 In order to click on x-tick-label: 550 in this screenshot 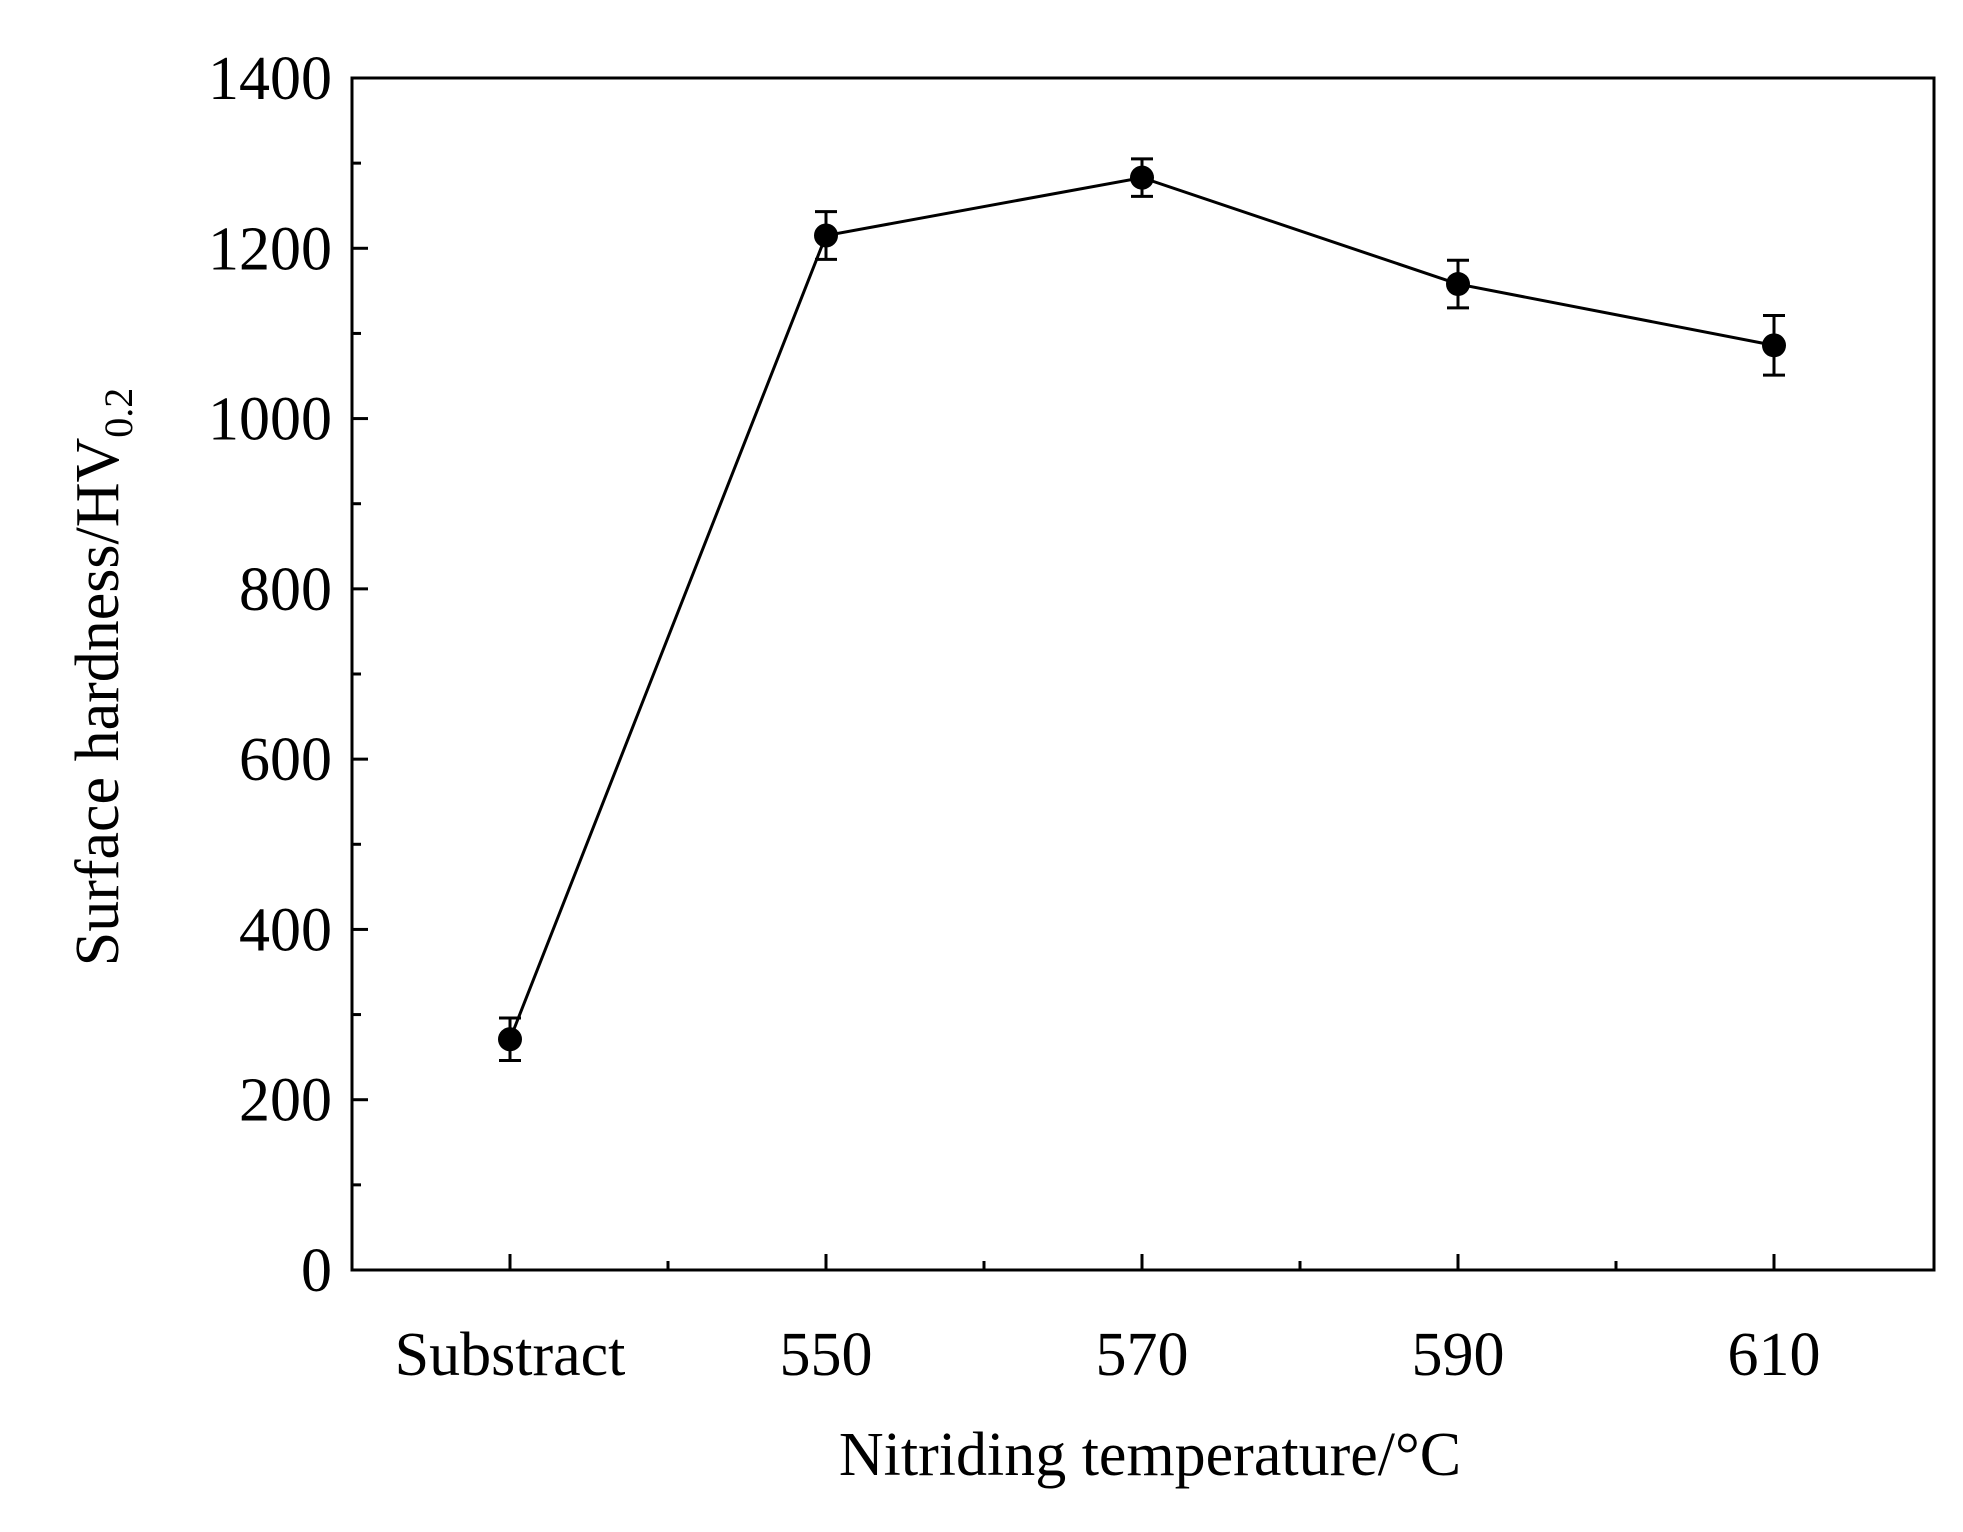, I will do `click(826, 1355)`.